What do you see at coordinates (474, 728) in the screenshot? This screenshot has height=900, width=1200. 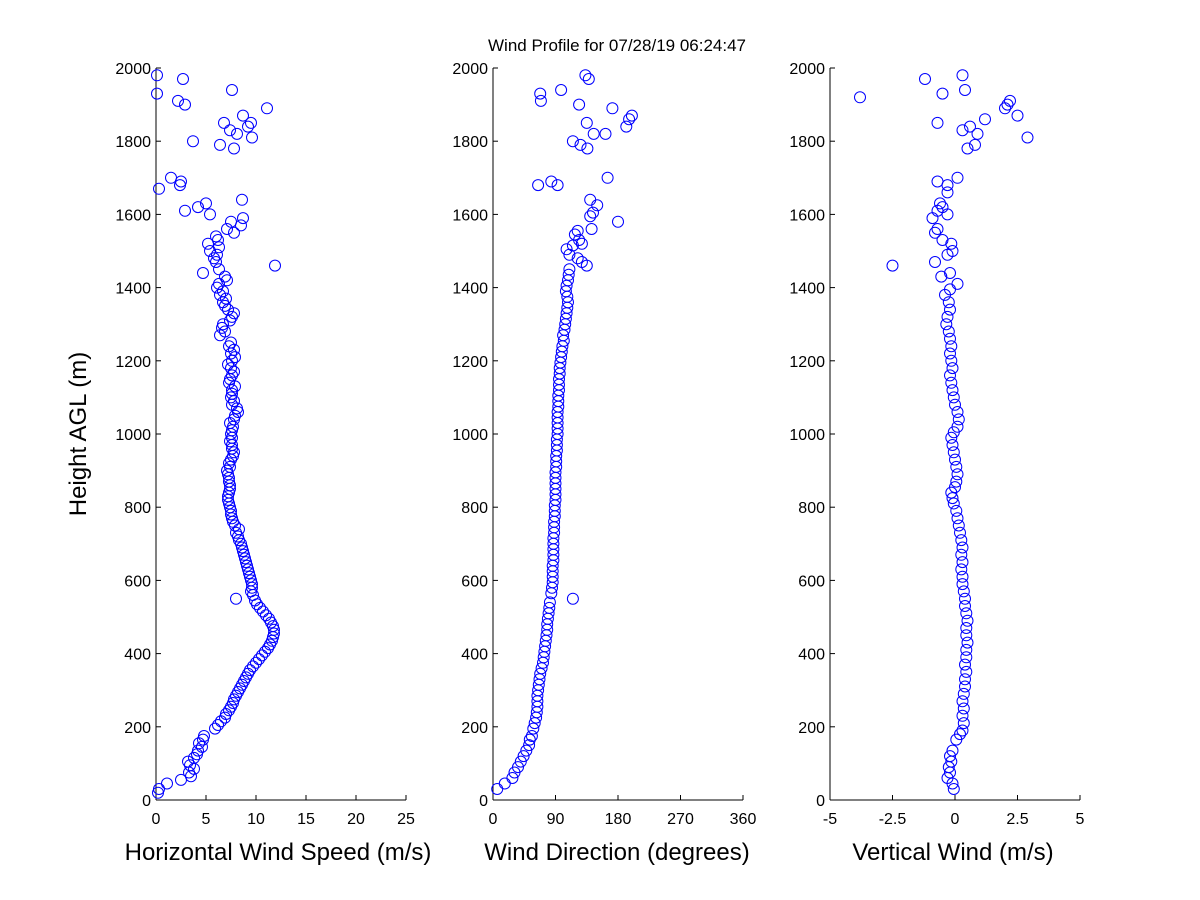 I see `y-tick-label: 200` at bounding box center [474, 728].